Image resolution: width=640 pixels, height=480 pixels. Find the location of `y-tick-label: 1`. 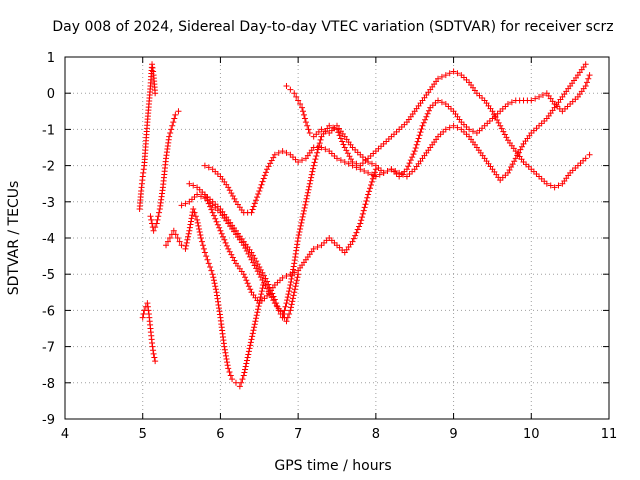

y-tick-label: 1 is located at coordinates (51, 58).